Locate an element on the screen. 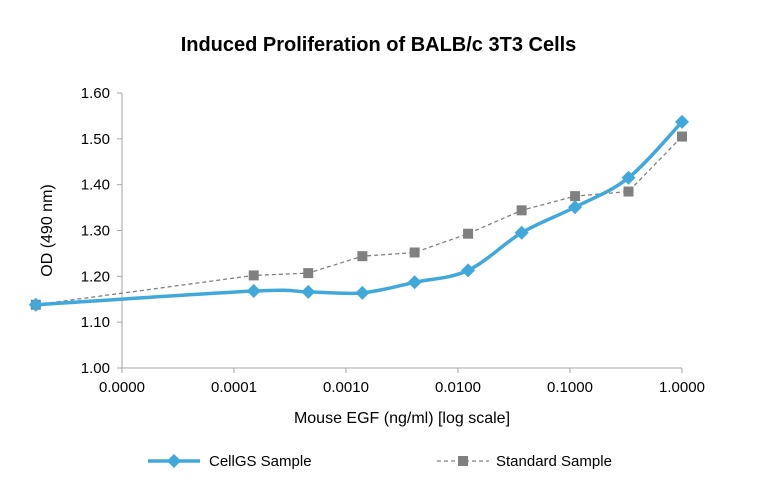  legend-label-standard: Standard Sample is located at coordinates (554, 461).